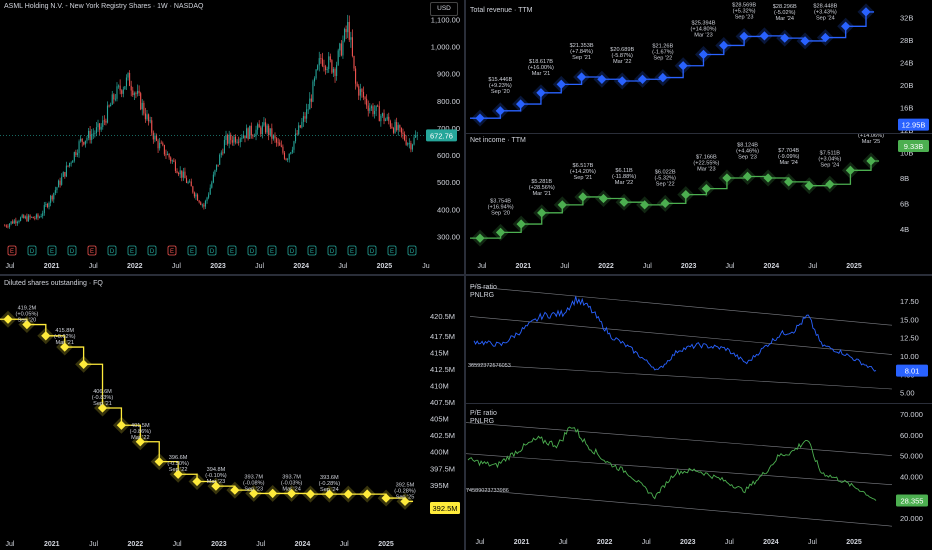 This screenshot has width=932, height=550. Describe the element at coordinates (232, 275) in the screenshot. I see `divider-horizontal-left` at that location.